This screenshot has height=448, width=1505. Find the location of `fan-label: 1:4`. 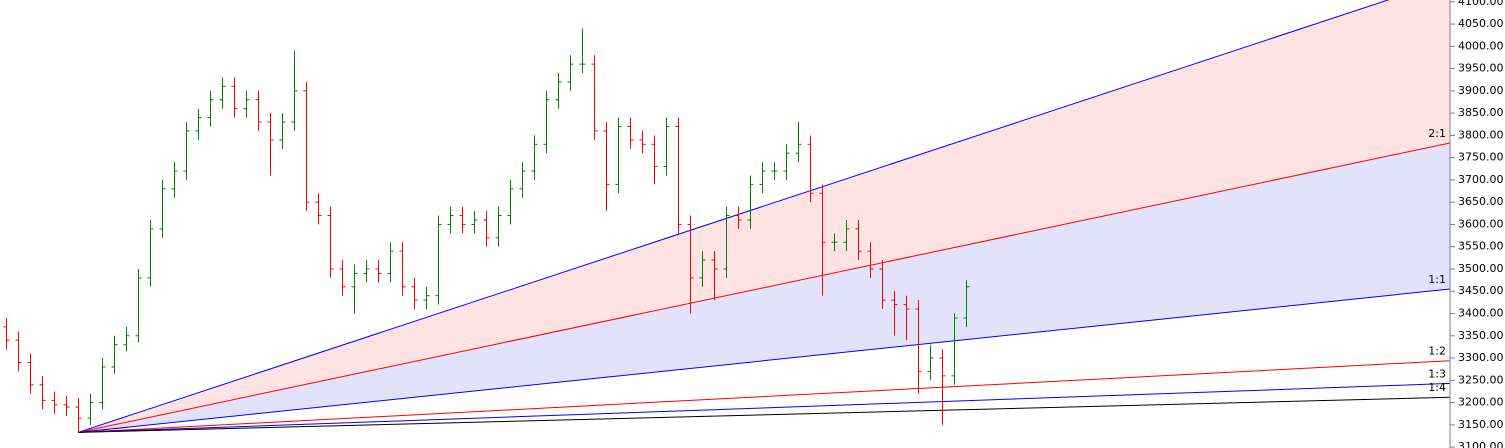

fan-label: 1:4 is located at coordinates (1437, 387).